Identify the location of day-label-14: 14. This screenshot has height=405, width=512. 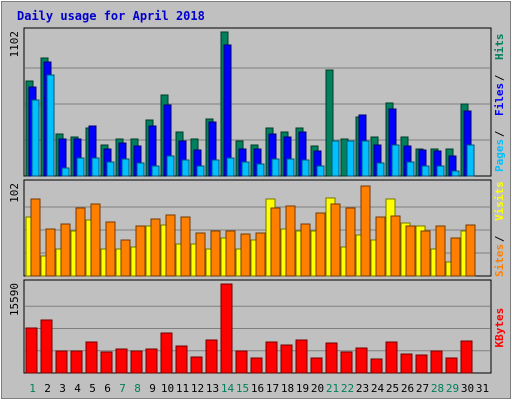
(228, 388).